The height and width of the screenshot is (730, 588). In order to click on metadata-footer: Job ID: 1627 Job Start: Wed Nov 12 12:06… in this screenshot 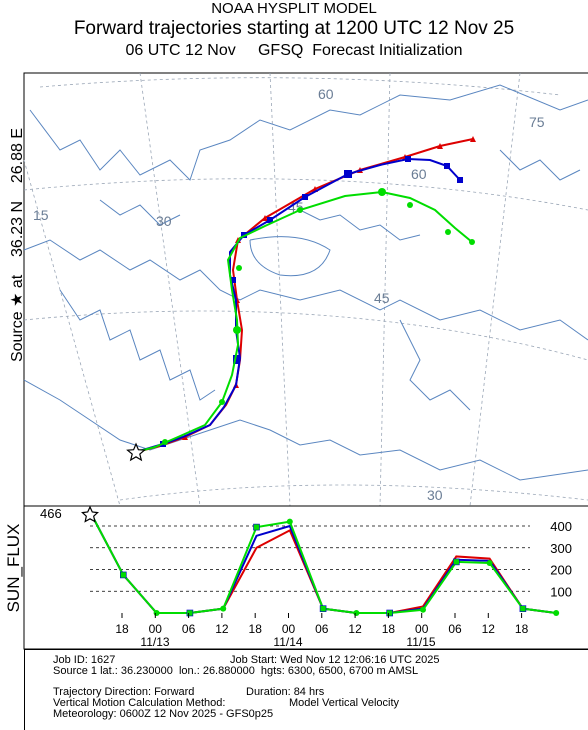, I will do `click(306, 689)`.